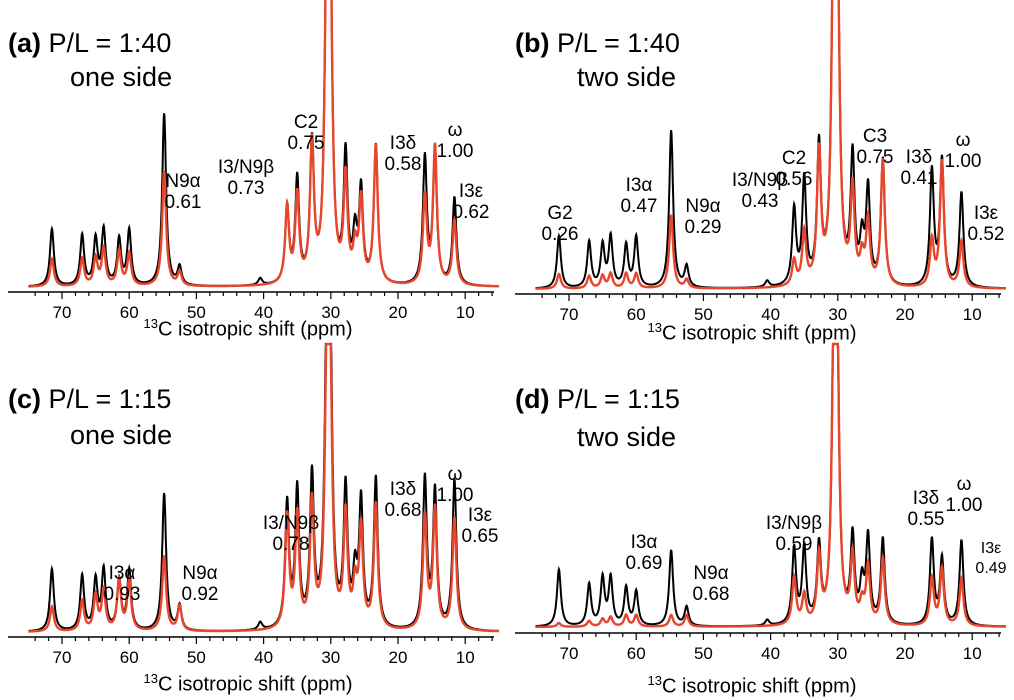  What do you see at coordinates (183, 202) in the screenshot?
I see `annotation-value: 0.61` at bounding box center [183, 202].